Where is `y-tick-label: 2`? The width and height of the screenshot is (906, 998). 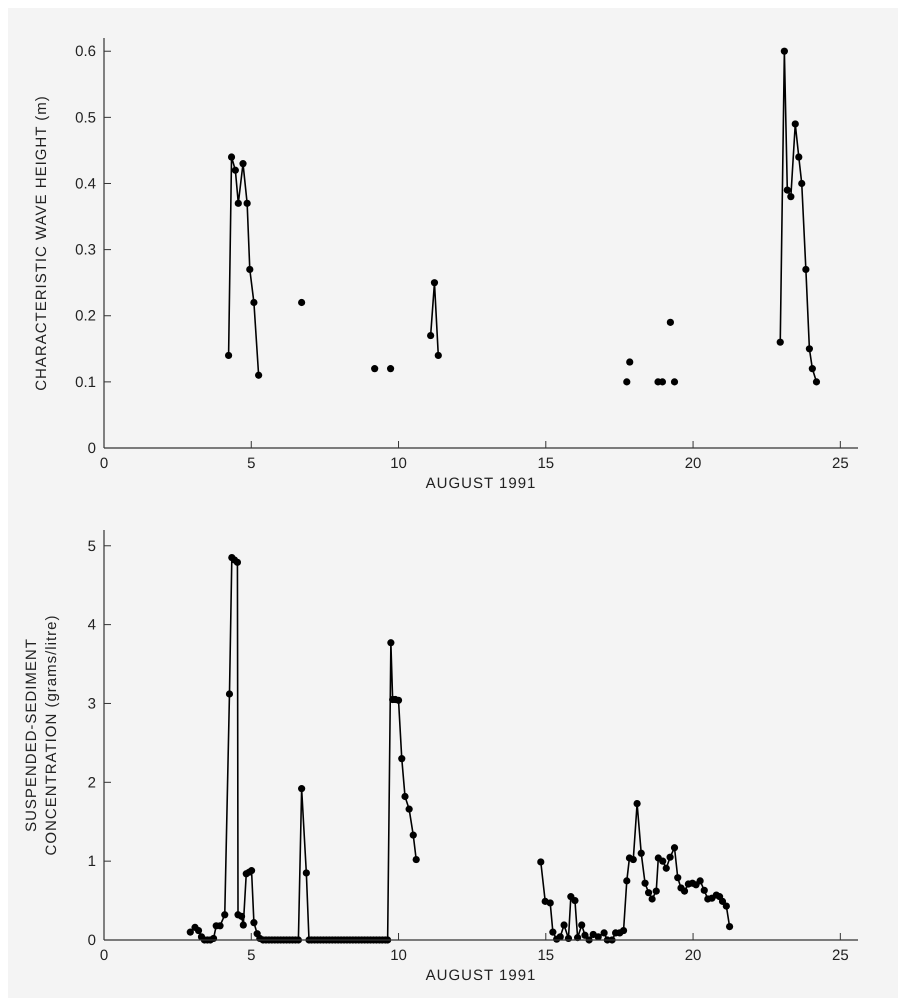 y-tick-label: 2 is located at coordinates (92, 783).